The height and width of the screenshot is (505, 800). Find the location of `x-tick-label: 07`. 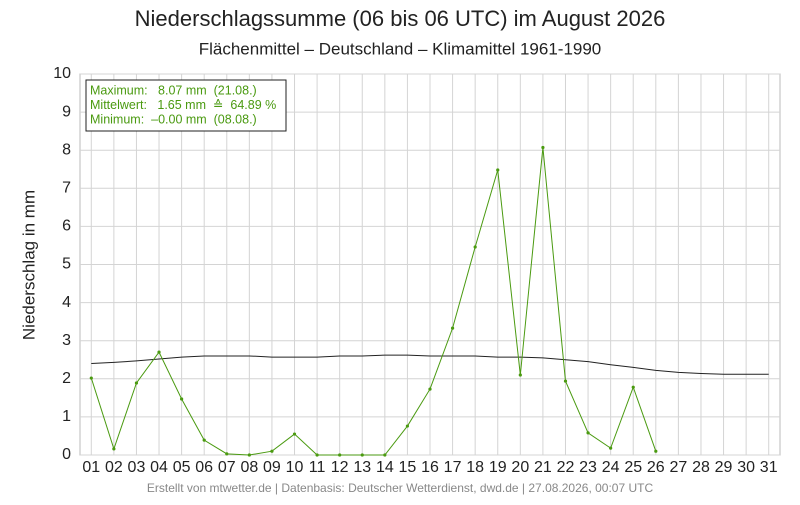

x-tick-label: 07 is located at coordinates (227, 467).